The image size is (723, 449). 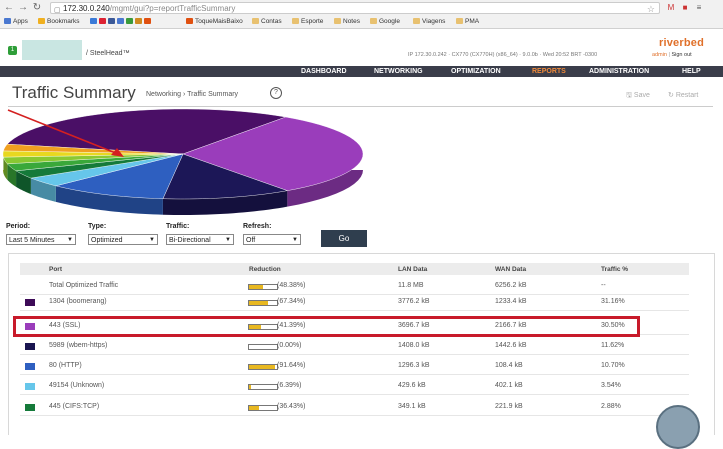 I want to click on save-icon: 🖫, so click(x=630, y=95).